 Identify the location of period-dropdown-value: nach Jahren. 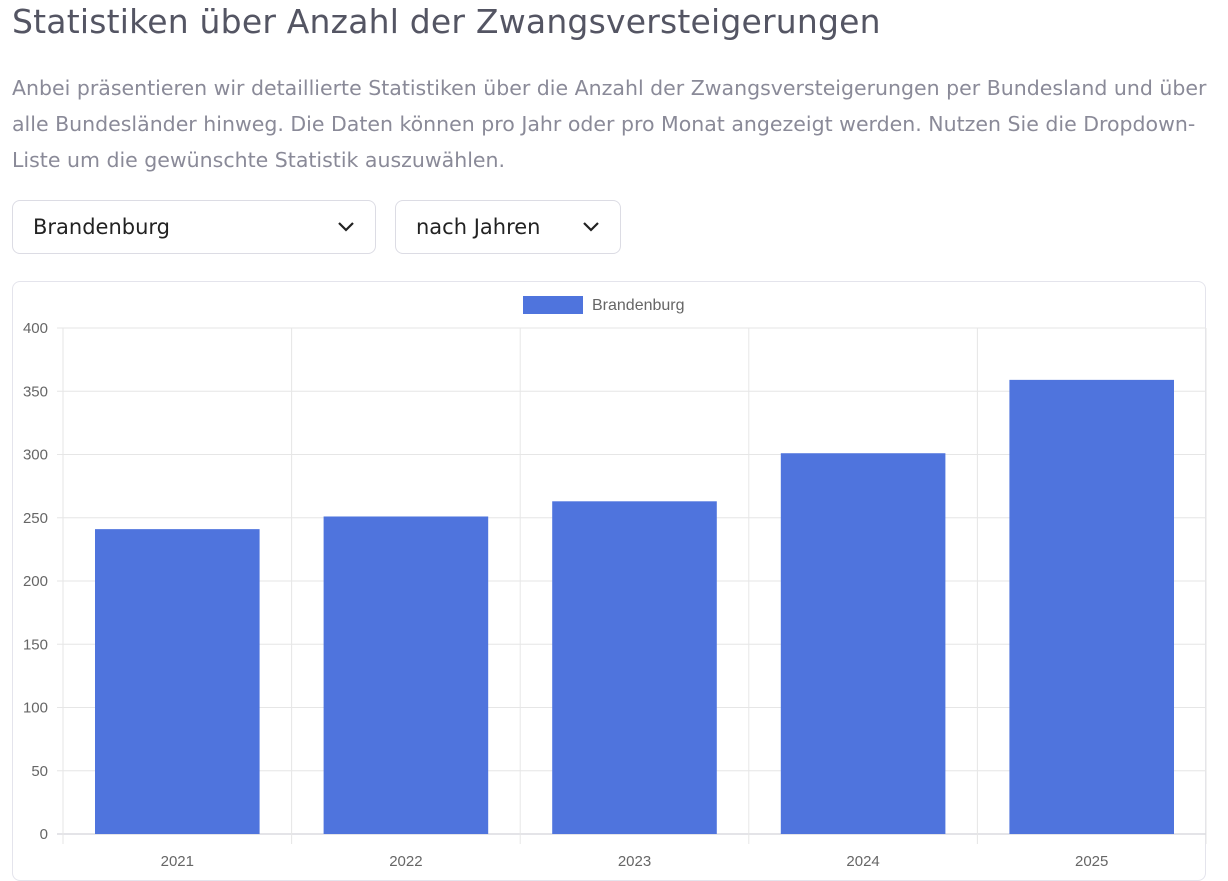
(478, 227).